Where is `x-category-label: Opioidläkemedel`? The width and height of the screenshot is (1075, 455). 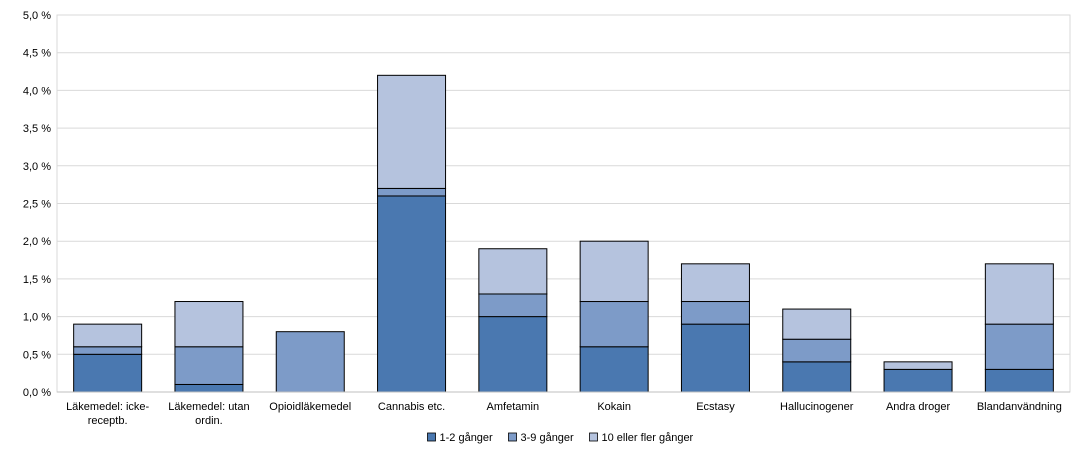
x-category-label: Opioidläkemedel is located at coordinates (310, 407).